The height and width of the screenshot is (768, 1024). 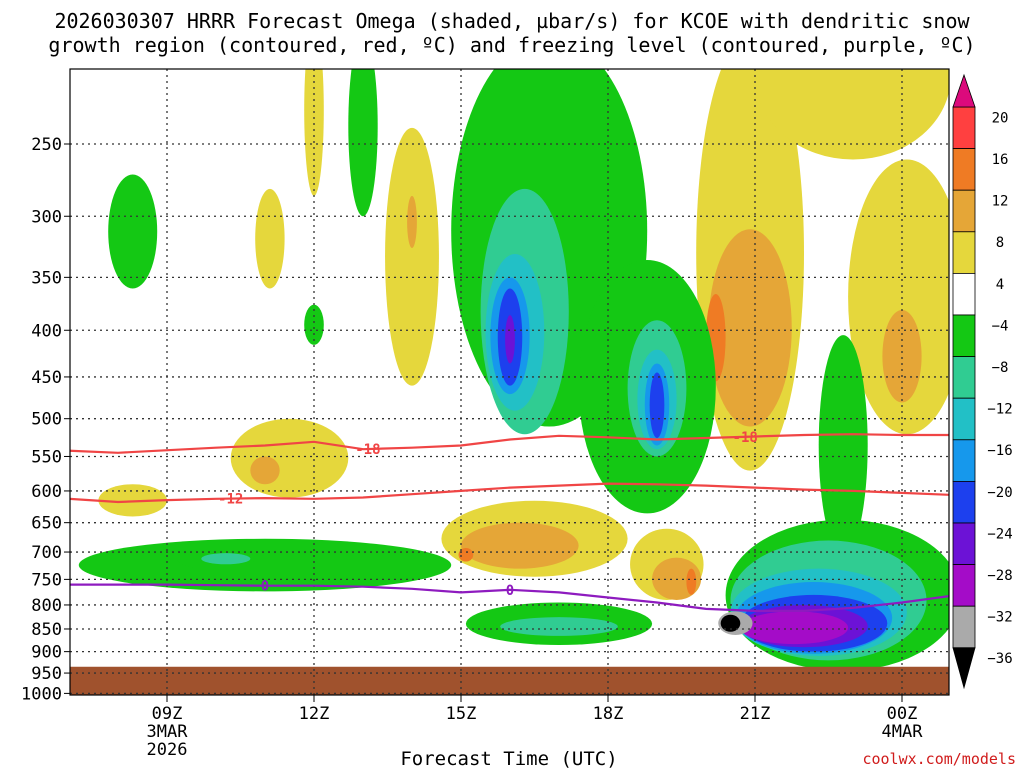 What do you see at coordinates (265, 587) in the screenshot?
I see `contour-label-freezing-level-0: 0` at bounding box center [265, 587].